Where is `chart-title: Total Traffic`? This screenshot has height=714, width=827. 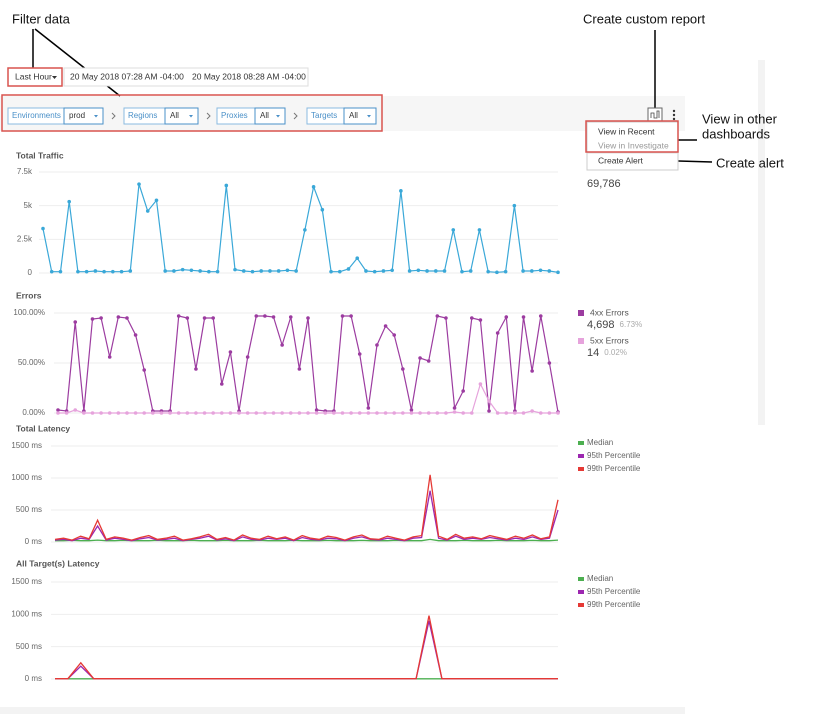 chart-title: Total Traffic is located at coordinates (40, 155).